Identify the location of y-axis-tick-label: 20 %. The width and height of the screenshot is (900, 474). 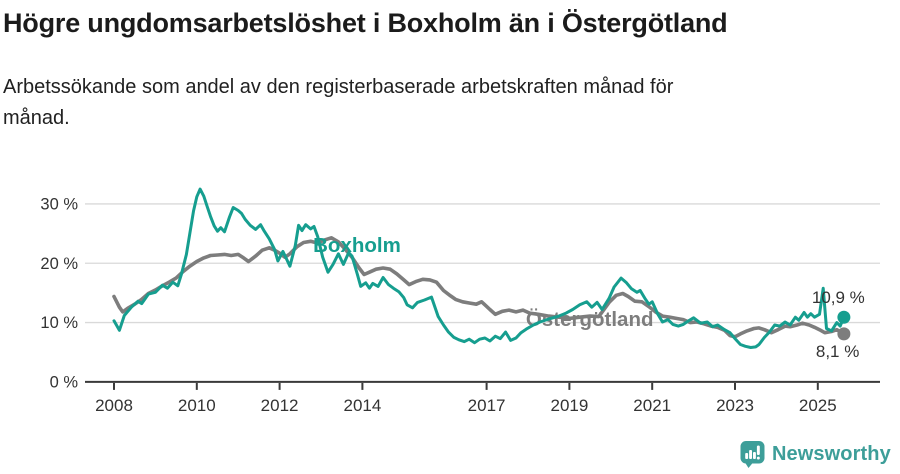
(59, 264).